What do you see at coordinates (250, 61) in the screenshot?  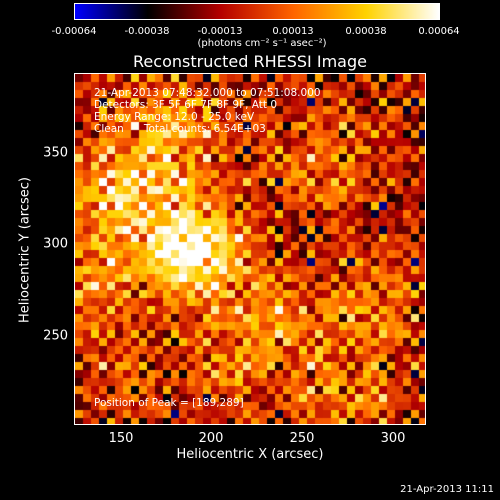 I see `chart-title: Reconstructed RHESSI Image` at bounding box center [250, 61].